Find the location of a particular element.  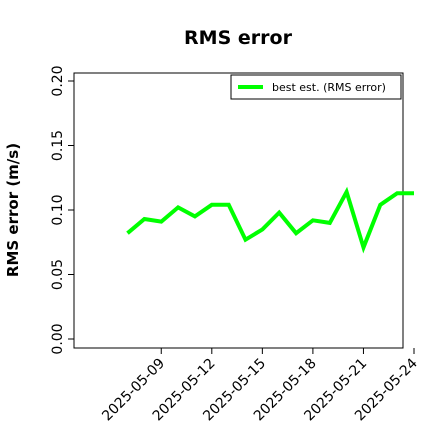

chart-title: RMS error is located at coordinates (238, 38).